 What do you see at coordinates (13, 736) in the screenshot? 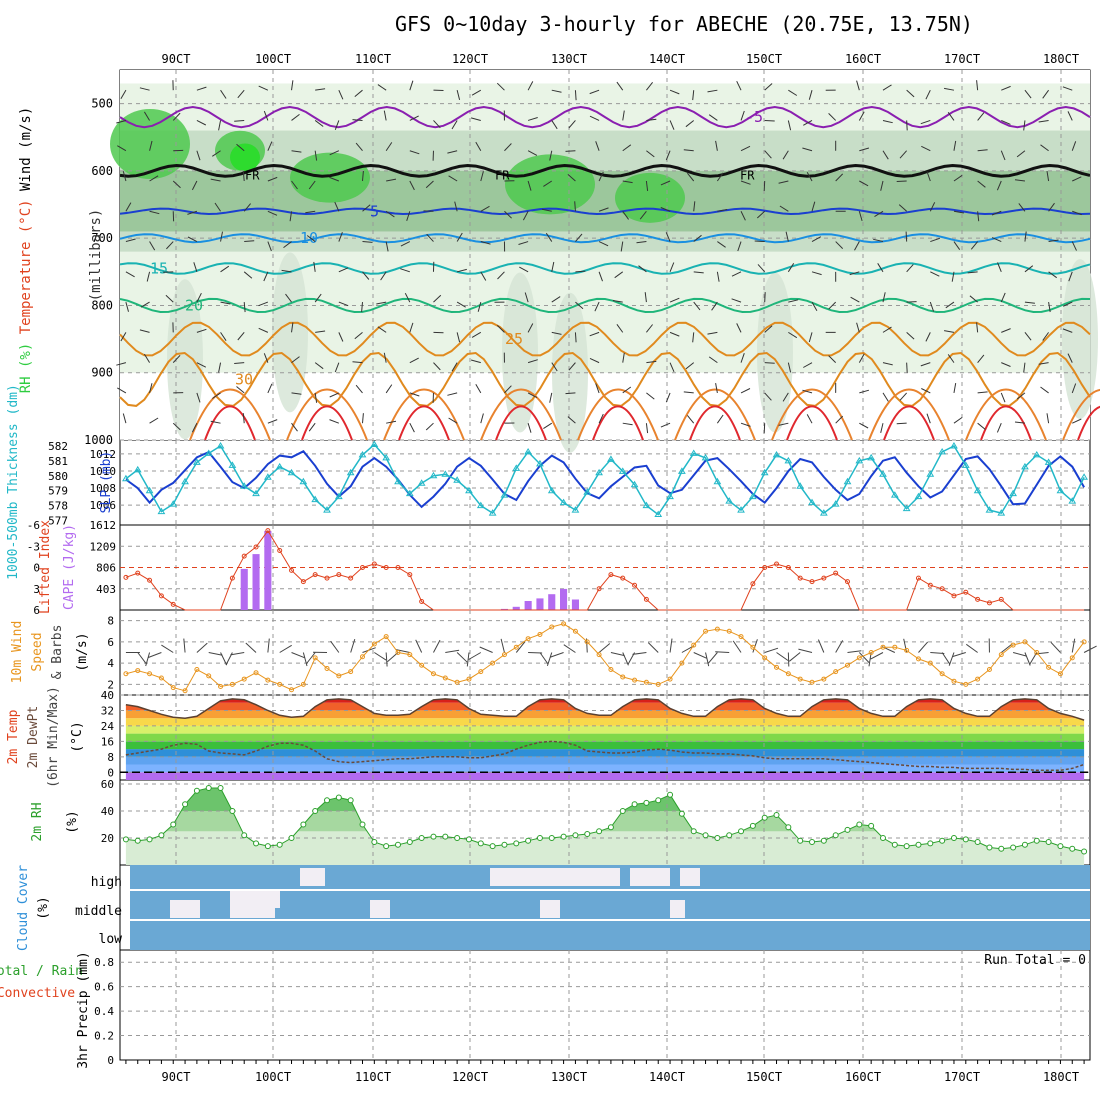
I see `temp-ylabel-1: 2m Temp` at bounding box center [13, 736].